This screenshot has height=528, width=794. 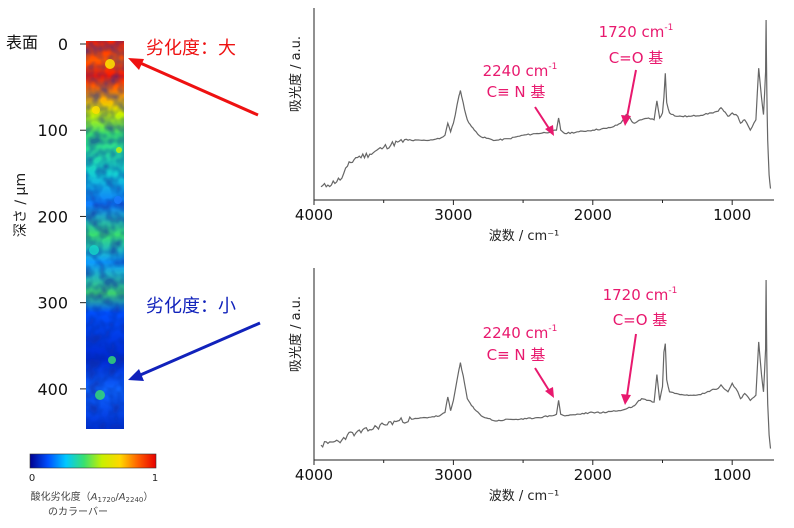 I want to click on peak-2240-arrow-bottom, so click(x=542, y=380).